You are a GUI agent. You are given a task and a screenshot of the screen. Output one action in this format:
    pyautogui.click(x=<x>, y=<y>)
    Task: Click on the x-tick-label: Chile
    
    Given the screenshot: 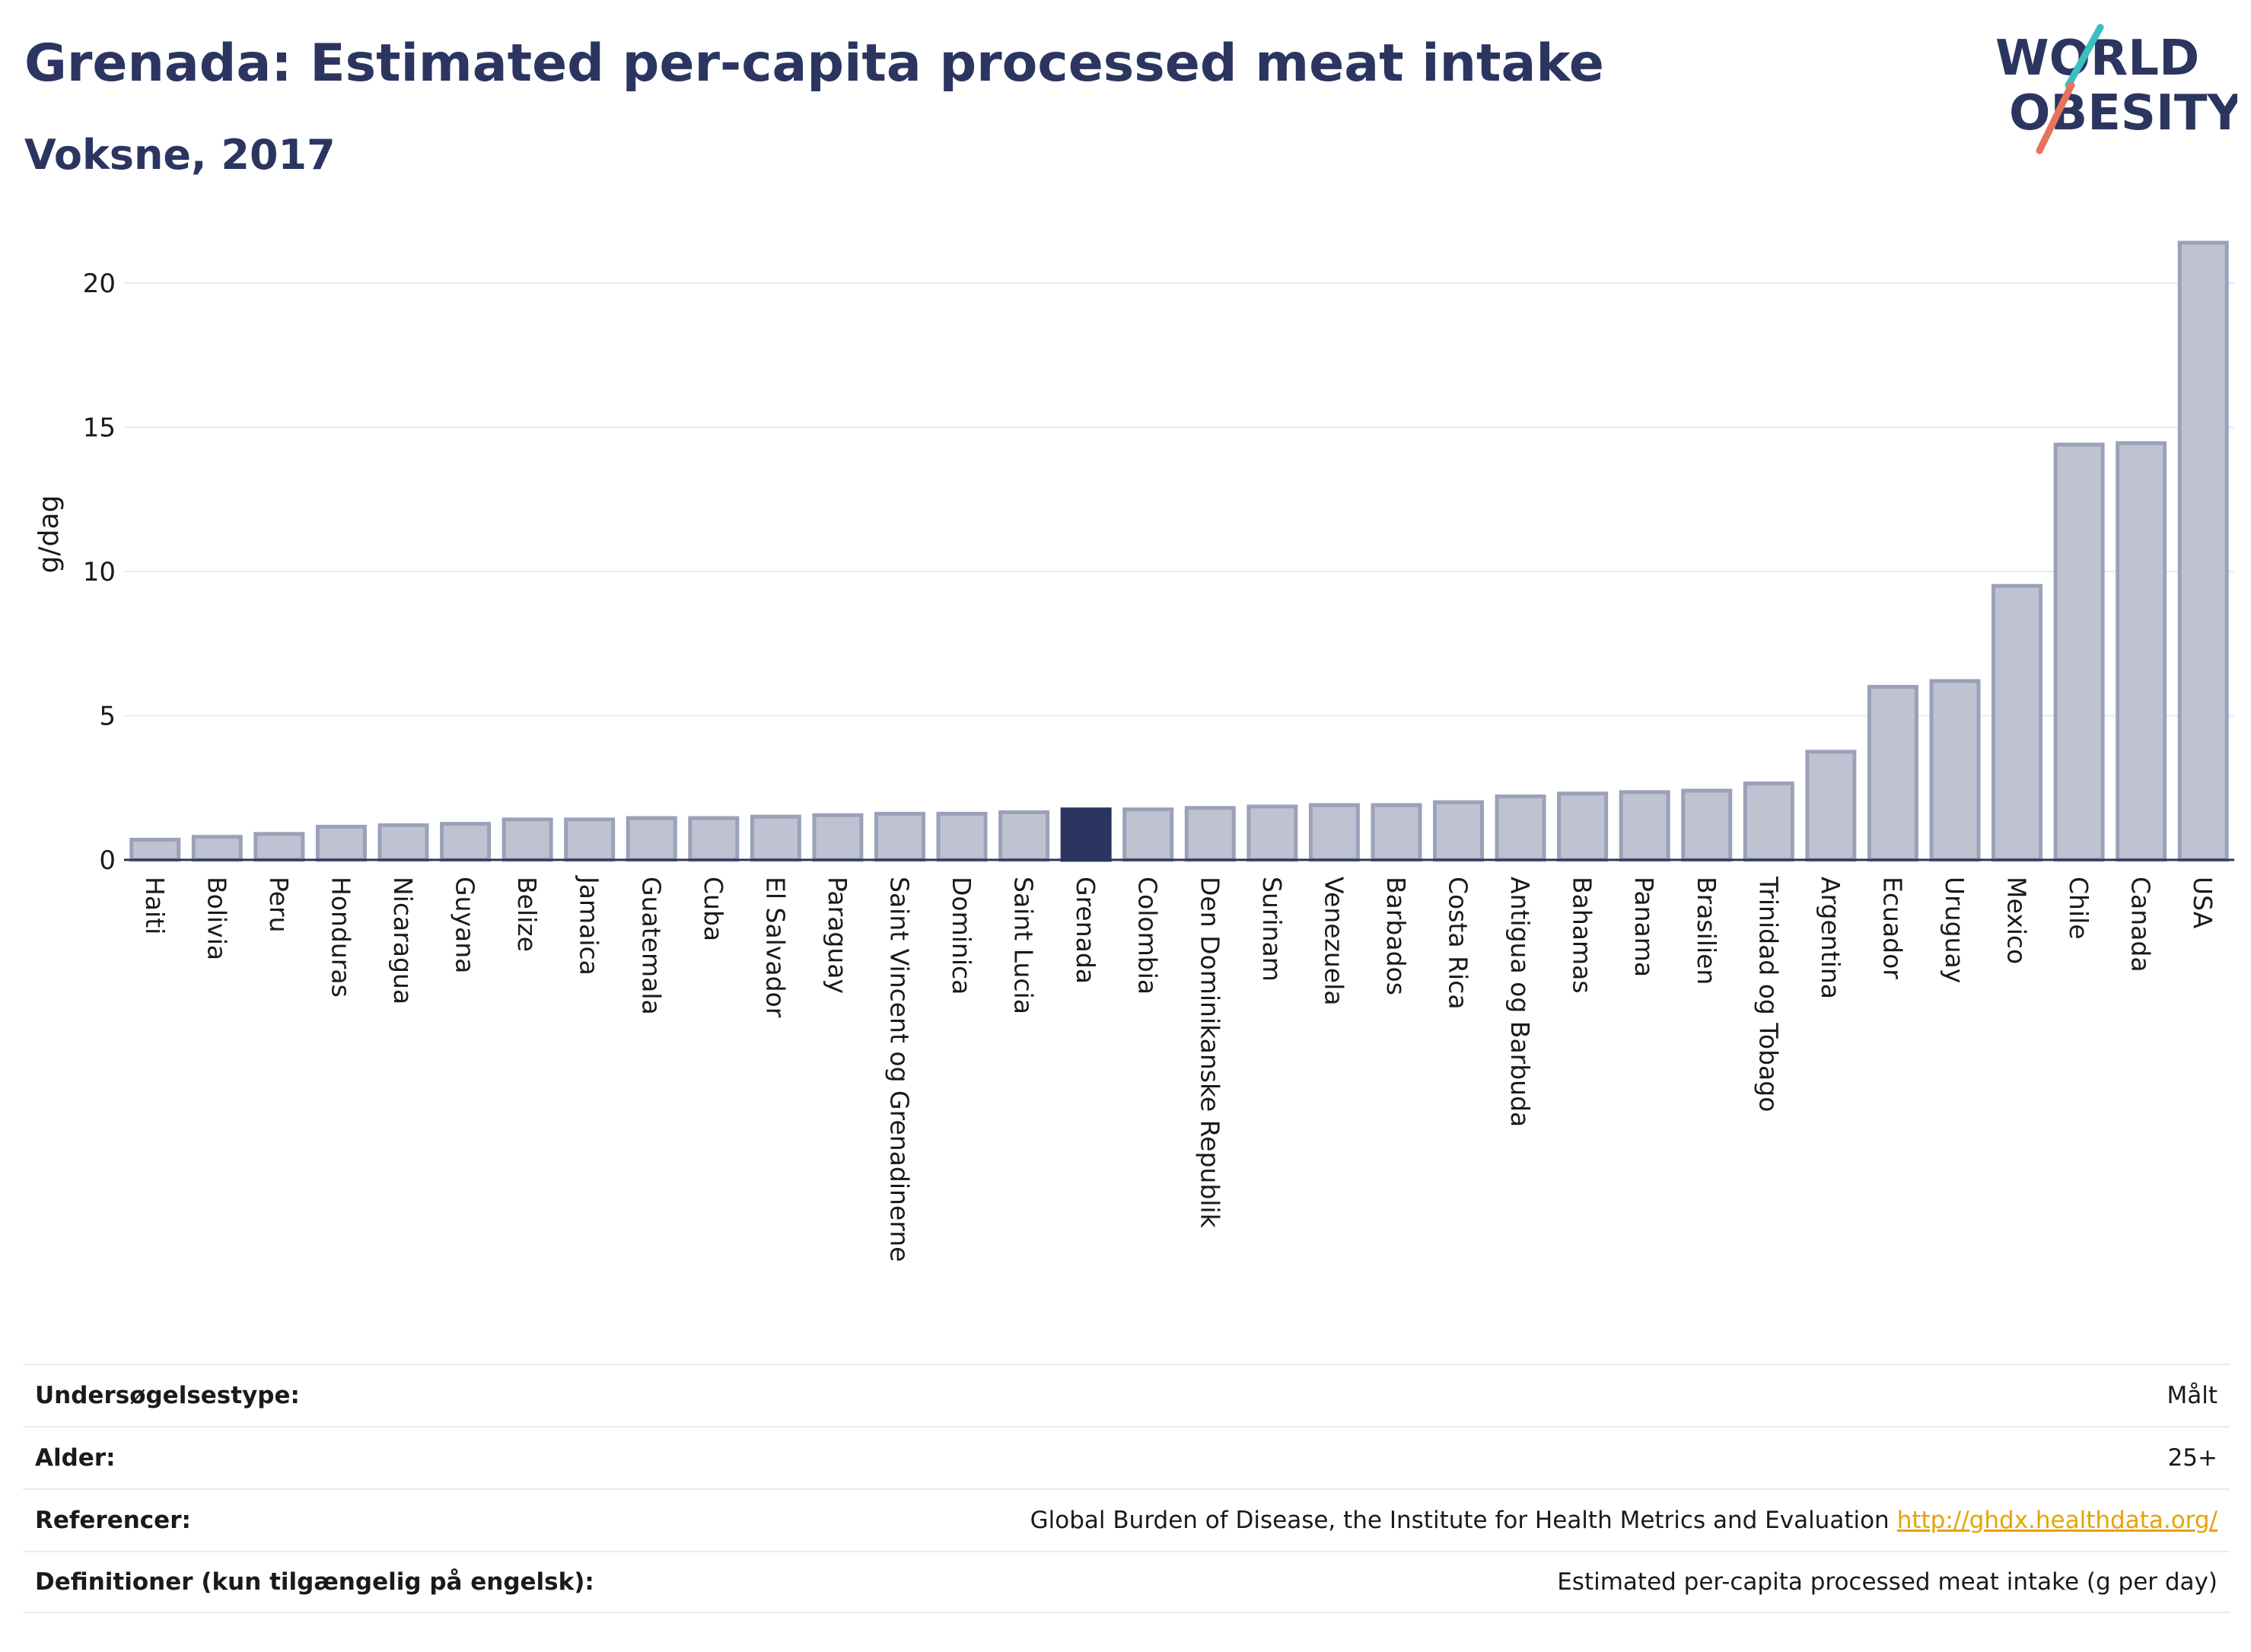 What is the action you would take?
    pyautogui.click(x=2078, y=908)
    